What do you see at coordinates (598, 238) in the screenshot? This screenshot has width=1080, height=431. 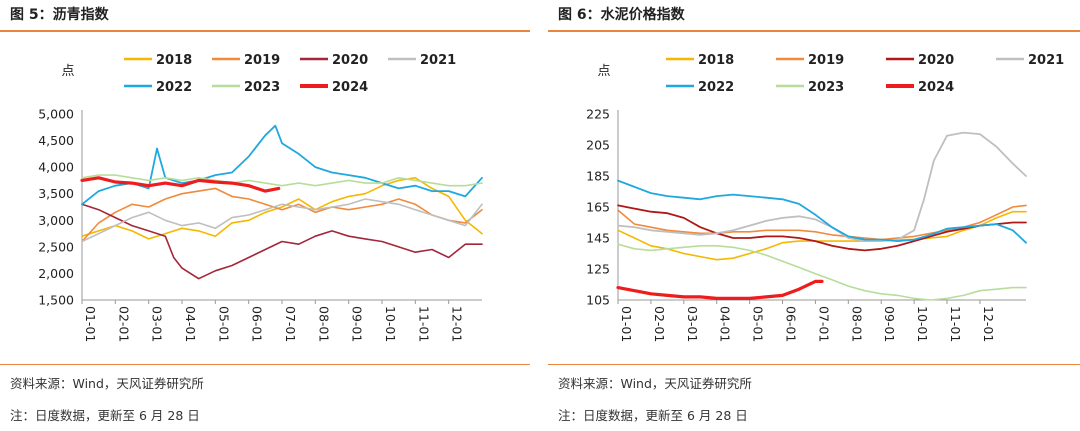 I see `y-tick-label: 145` at bounding box center [598, 238].